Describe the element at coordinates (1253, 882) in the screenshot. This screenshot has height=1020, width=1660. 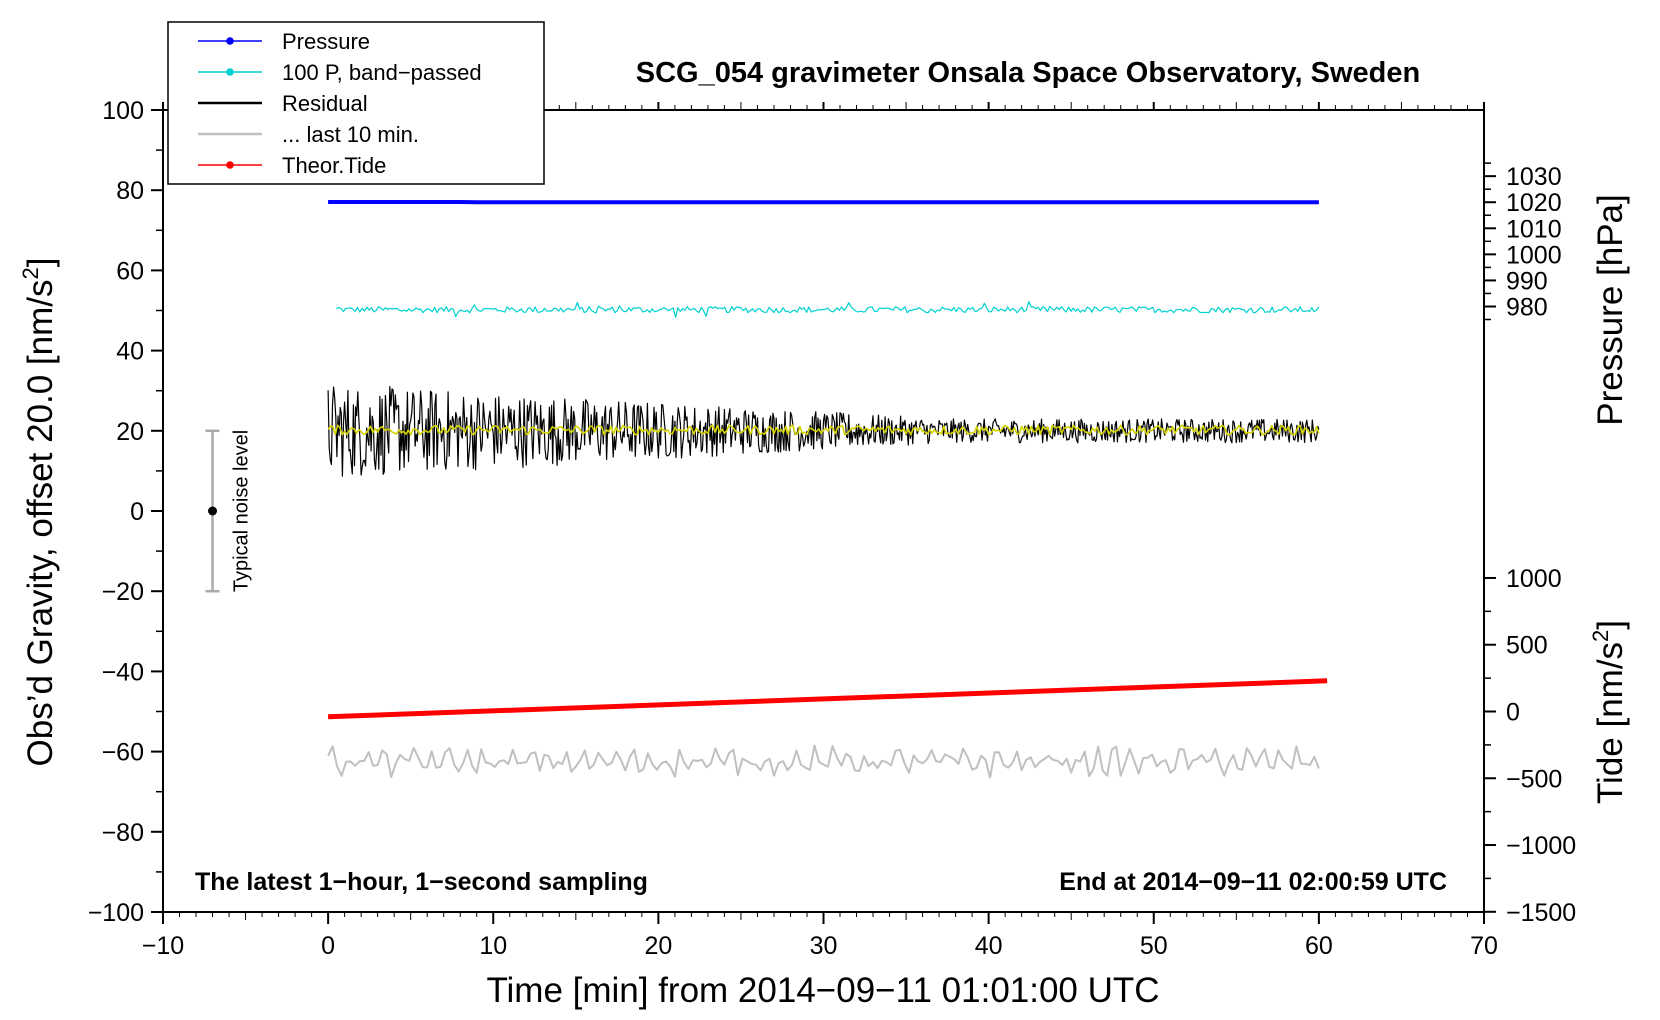
I see `annotation-bottom-right: End at 2014−09−11 02:00:59 UTC` at that location.